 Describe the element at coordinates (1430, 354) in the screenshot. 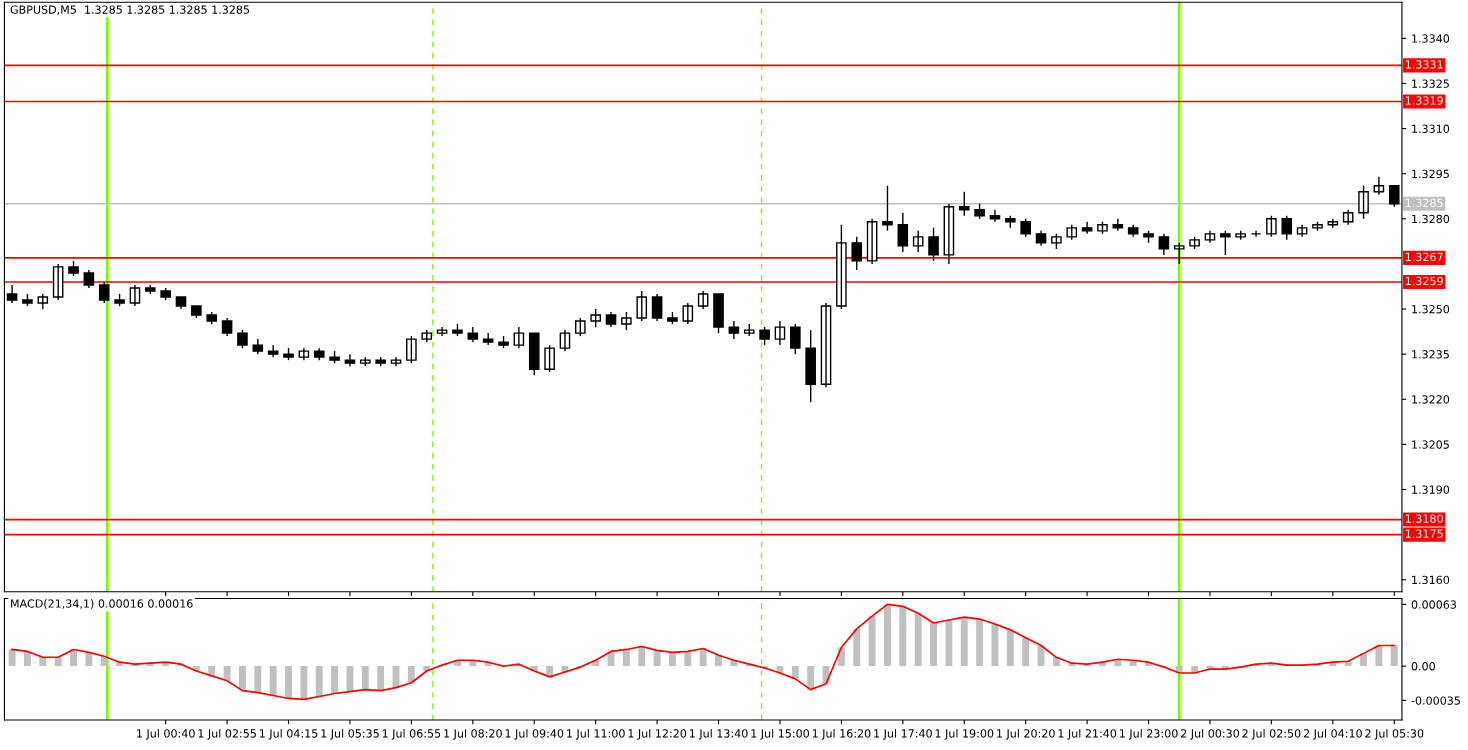

I see `y-tick-label: 1.3235` at that location.